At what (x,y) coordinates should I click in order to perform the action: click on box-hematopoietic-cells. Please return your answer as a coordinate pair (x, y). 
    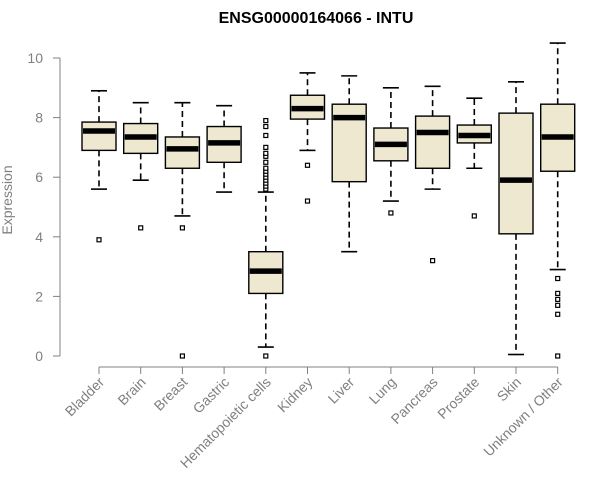
    Looking at the image, I should click on (266, 238).